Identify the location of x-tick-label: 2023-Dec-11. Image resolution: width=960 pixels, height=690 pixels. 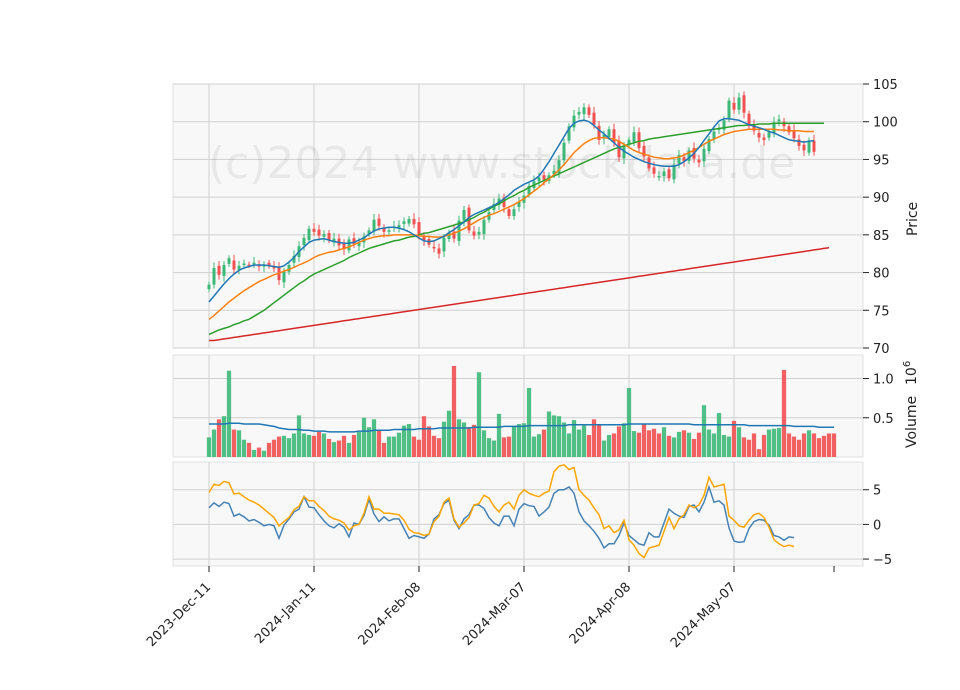
(179, 615).